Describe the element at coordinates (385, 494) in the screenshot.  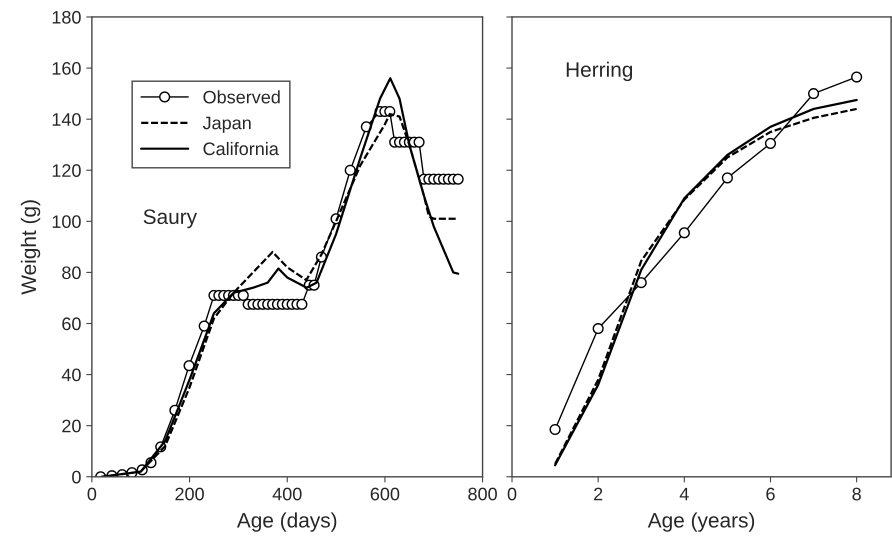
I see `x-tick-label: 600` at that location.